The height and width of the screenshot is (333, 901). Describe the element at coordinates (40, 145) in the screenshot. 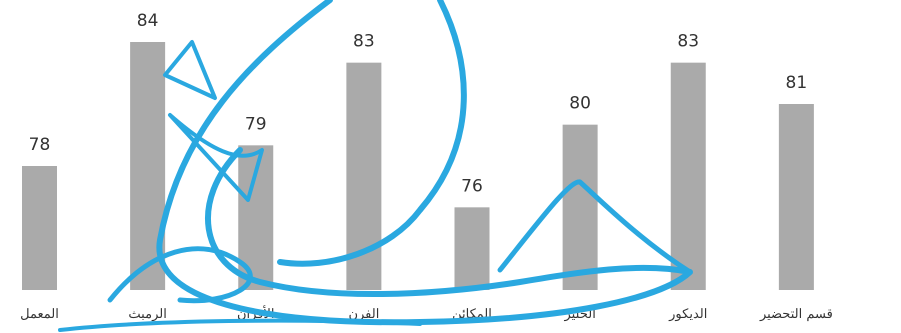

I see `bar-value-label: 78` at that location.